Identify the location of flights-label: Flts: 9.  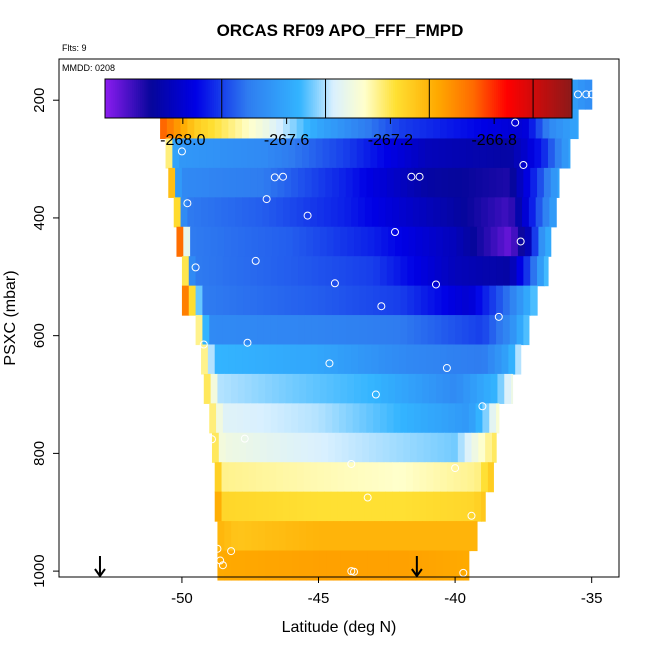
(74, 48).